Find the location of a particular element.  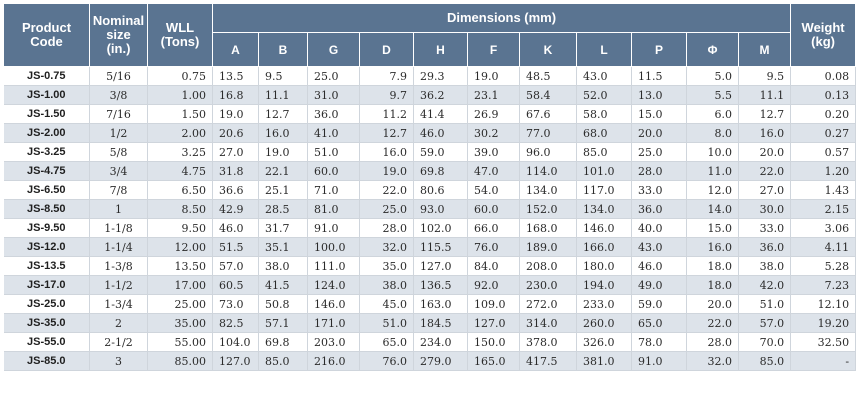

table-cell: 80.6 is located at coordinates (440, 190).